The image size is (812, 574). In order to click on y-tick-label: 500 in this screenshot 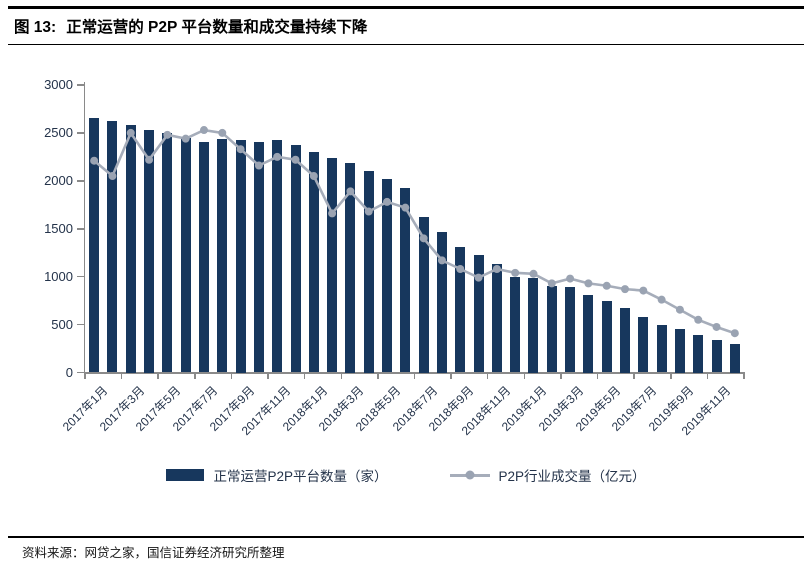, I will do `click(62, 324)`.